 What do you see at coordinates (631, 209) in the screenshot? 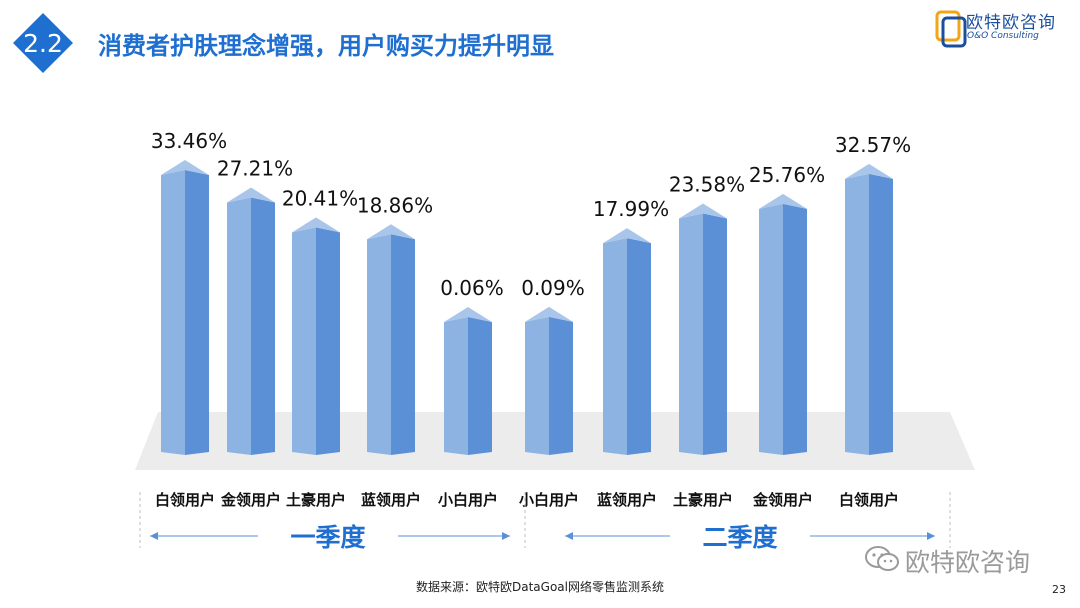
I see `data-label: 17.99%` at bounding box center [631, 209].